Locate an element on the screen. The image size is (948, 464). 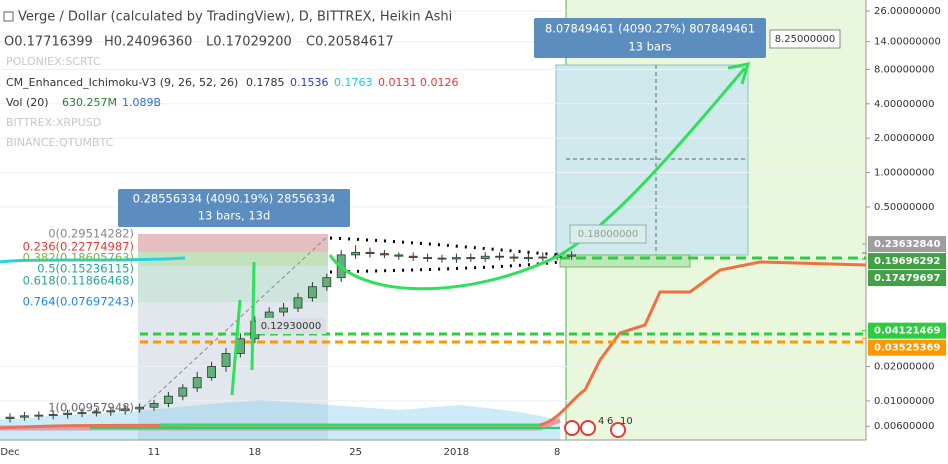
target-box is located at coordinates (805, 39).